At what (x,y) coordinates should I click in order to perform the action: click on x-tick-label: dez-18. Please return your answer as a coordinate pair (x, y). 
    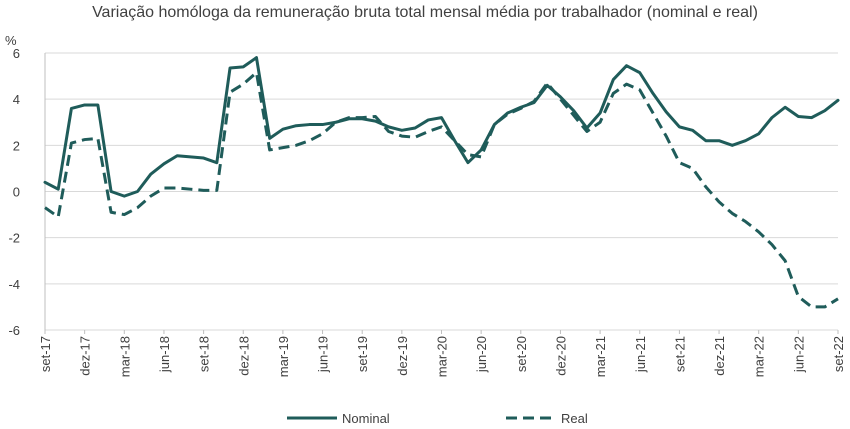
    Looking at the image, I should click on (243, 356).